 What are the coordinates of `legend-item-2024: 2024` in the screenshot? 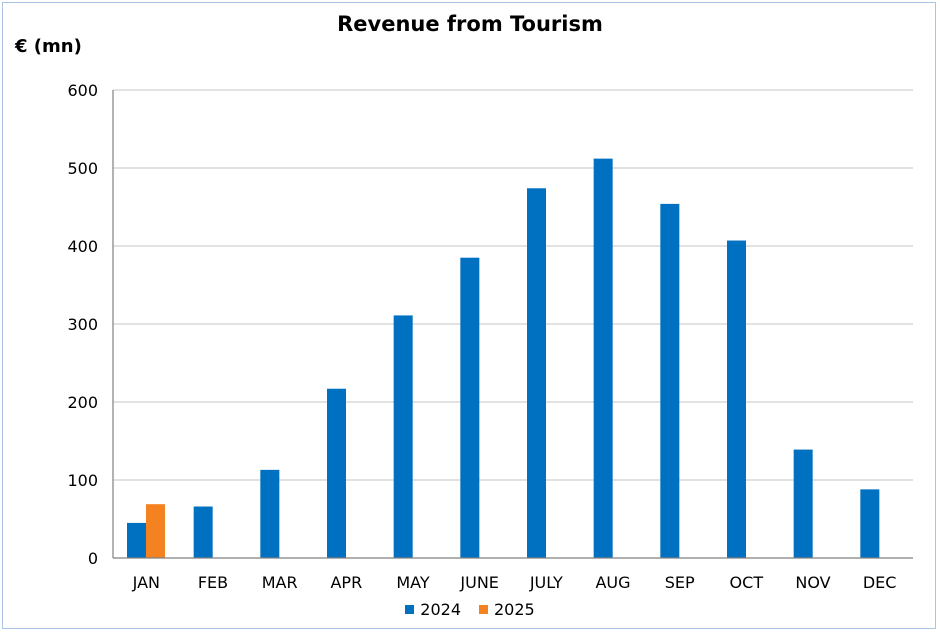 It's located at (433, 609).